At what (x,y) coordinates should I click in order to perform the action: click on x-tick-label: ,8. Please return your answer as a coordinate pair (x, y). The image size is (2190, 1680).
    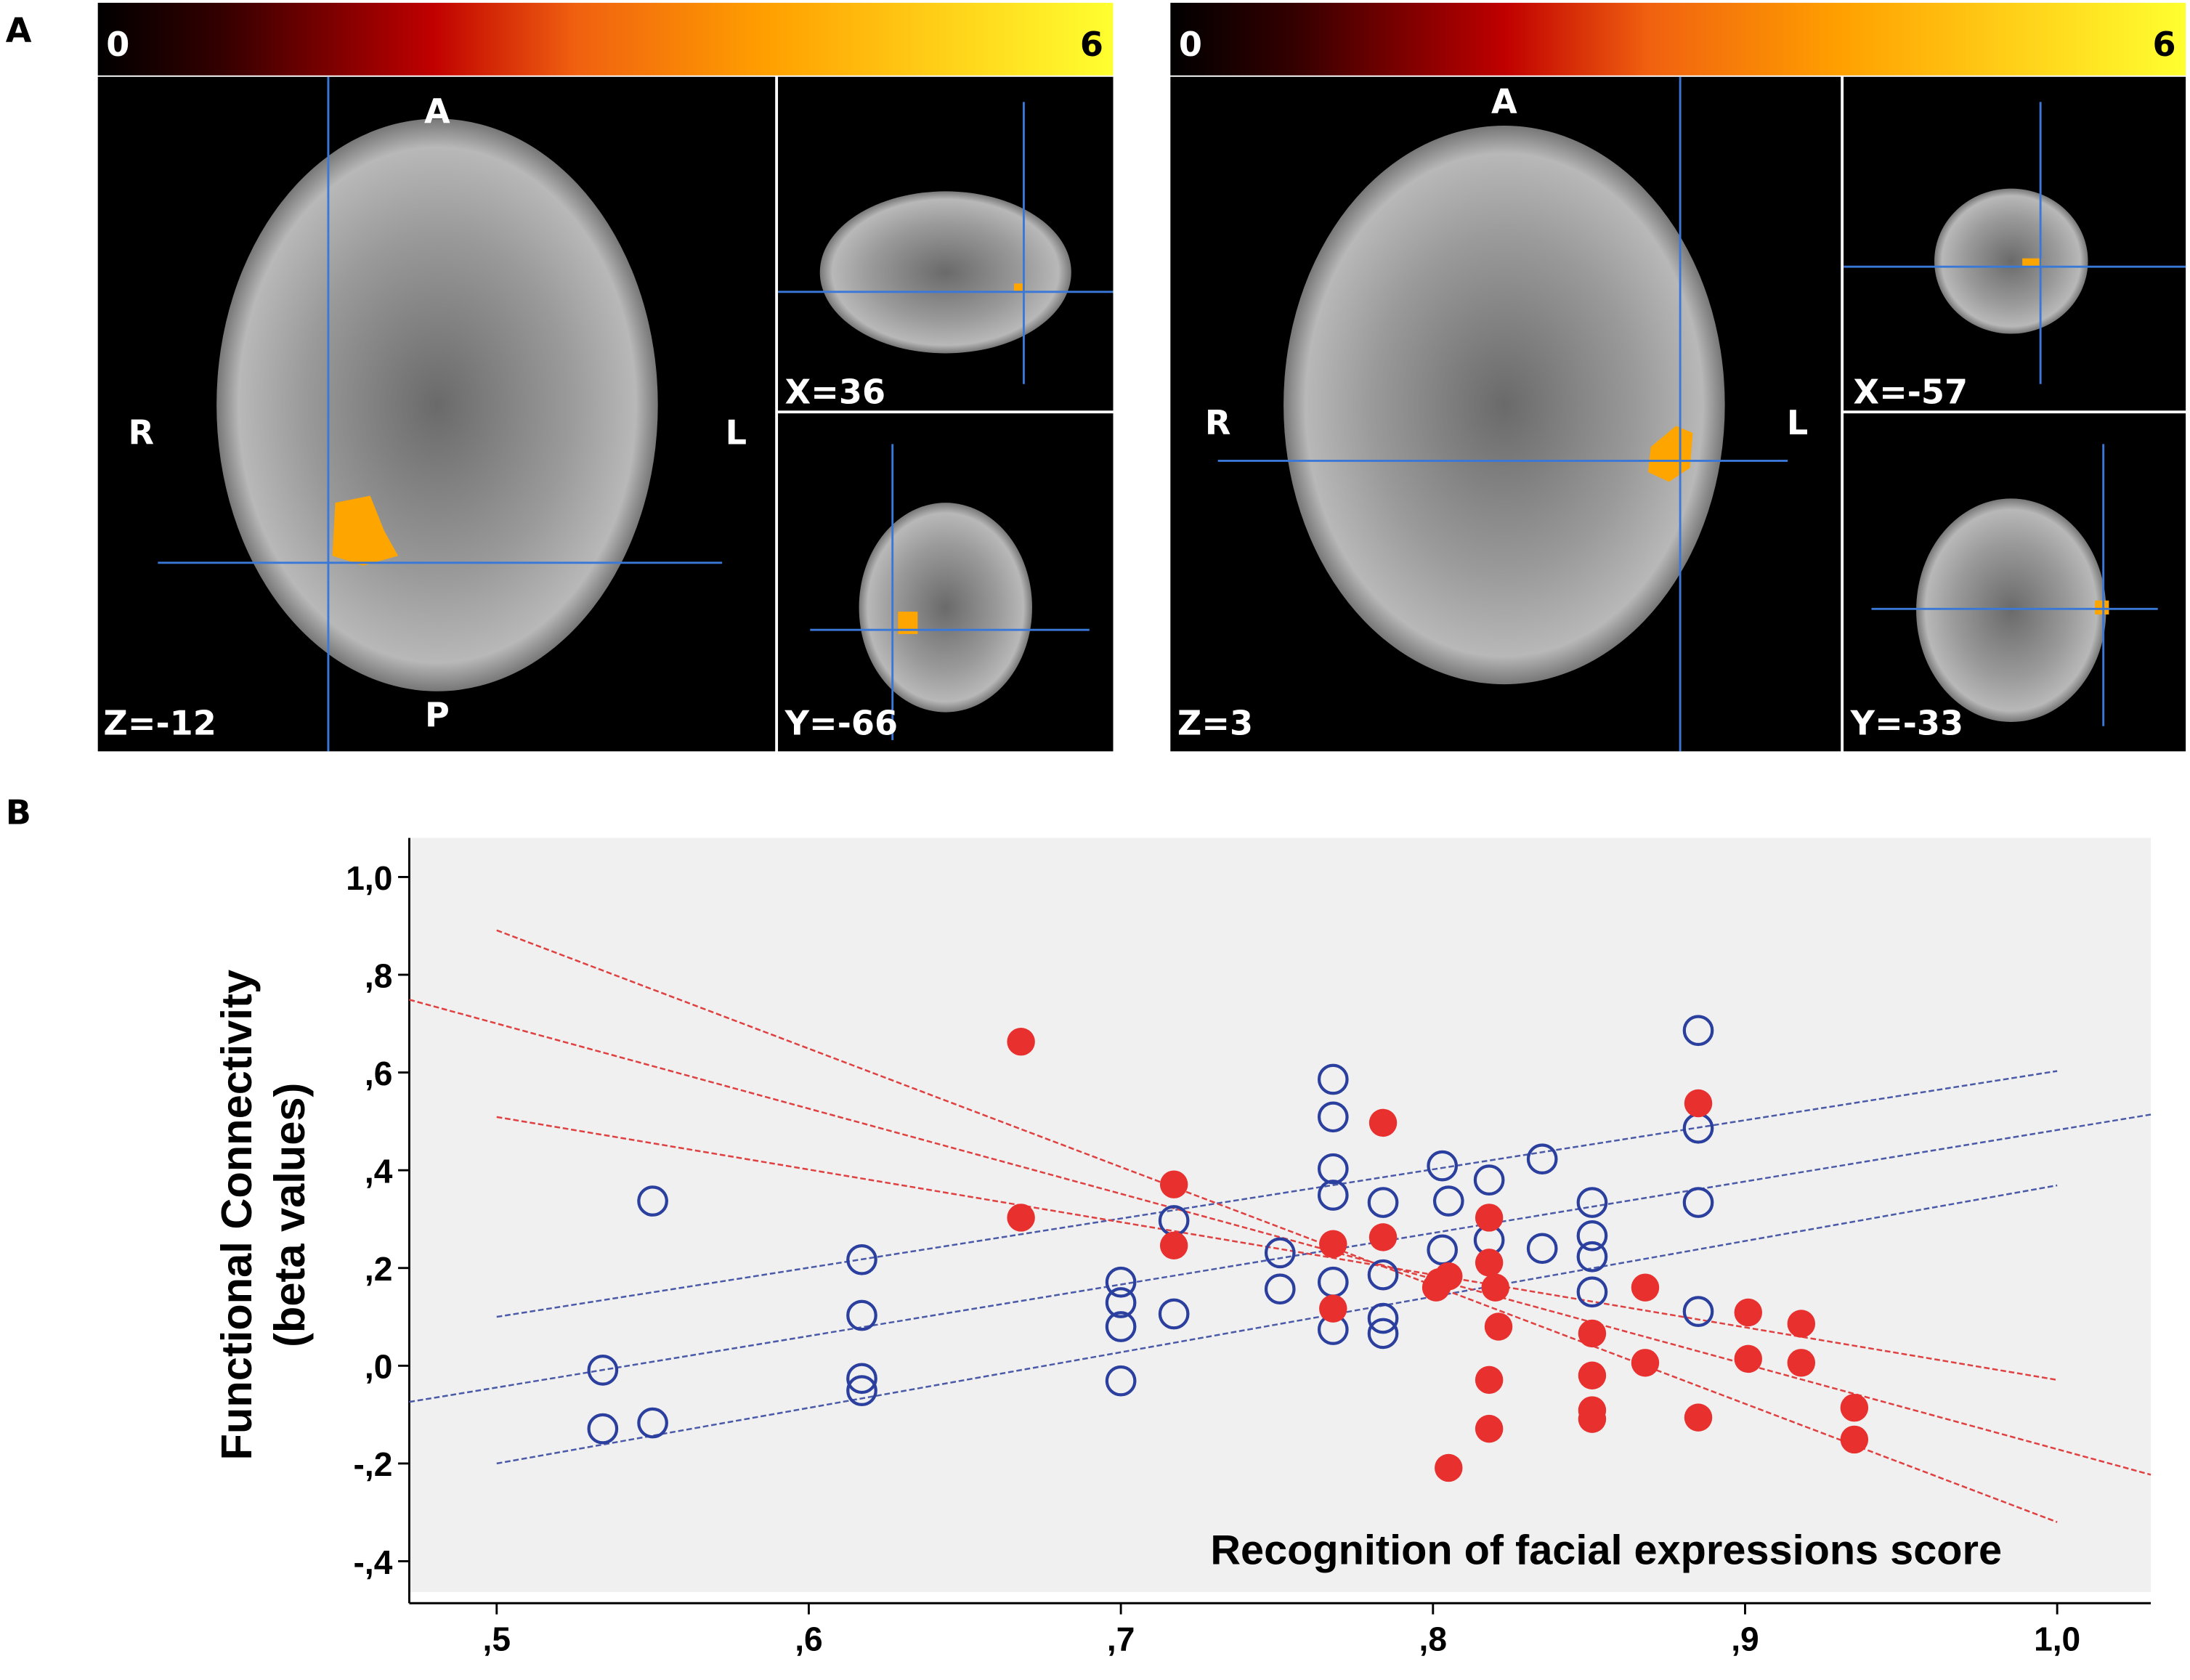
    Looking at the image, I should click on (1433, 1639).